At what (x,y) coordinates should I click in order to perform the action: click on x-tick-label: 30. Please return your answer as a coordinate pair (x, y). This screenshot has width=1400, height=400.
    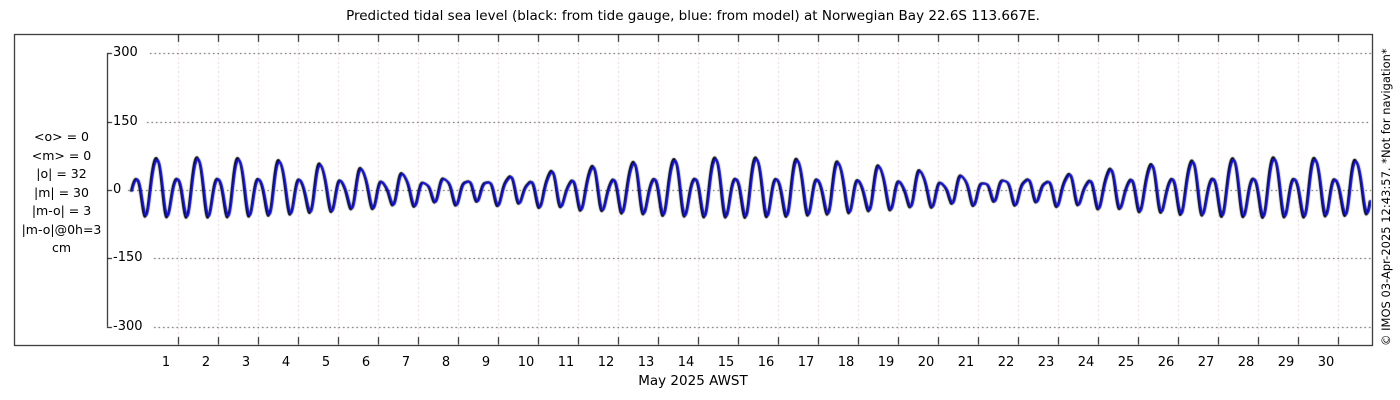
    Looking at the image, I should click on (1326, 362).